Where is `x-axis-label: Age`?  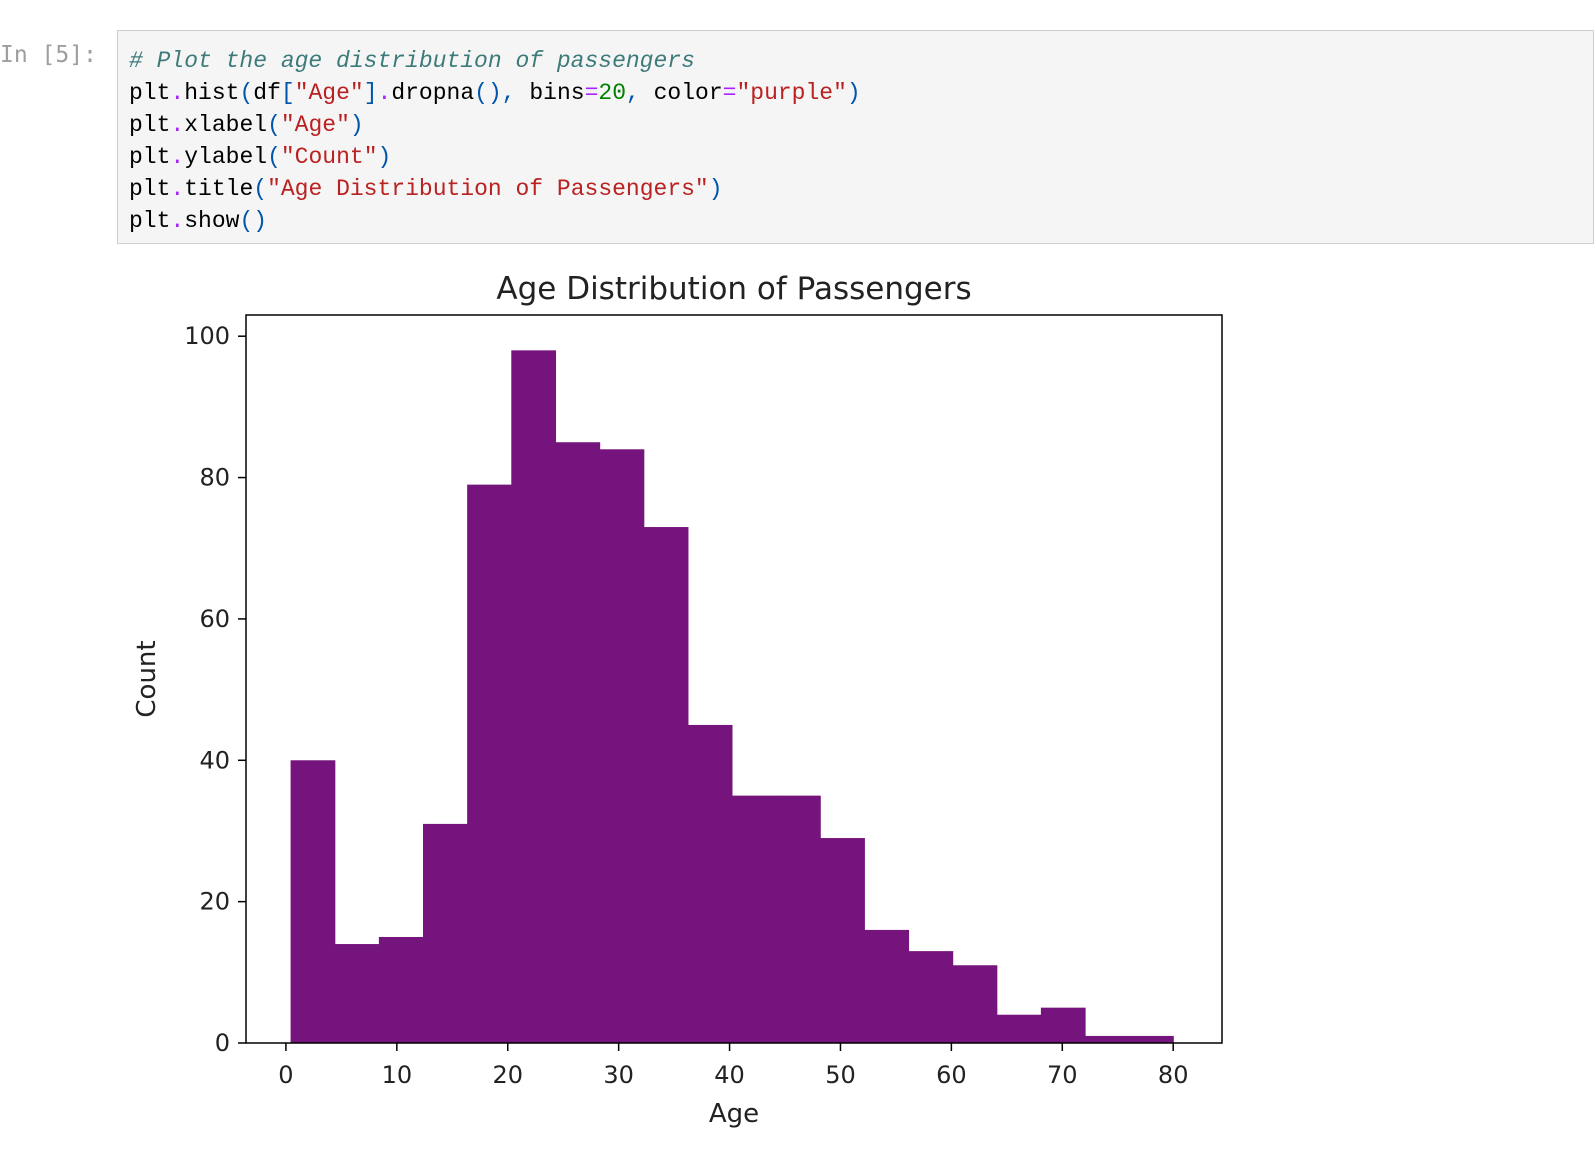
x-axis-label: Age is located at coordinates (734, 1114).